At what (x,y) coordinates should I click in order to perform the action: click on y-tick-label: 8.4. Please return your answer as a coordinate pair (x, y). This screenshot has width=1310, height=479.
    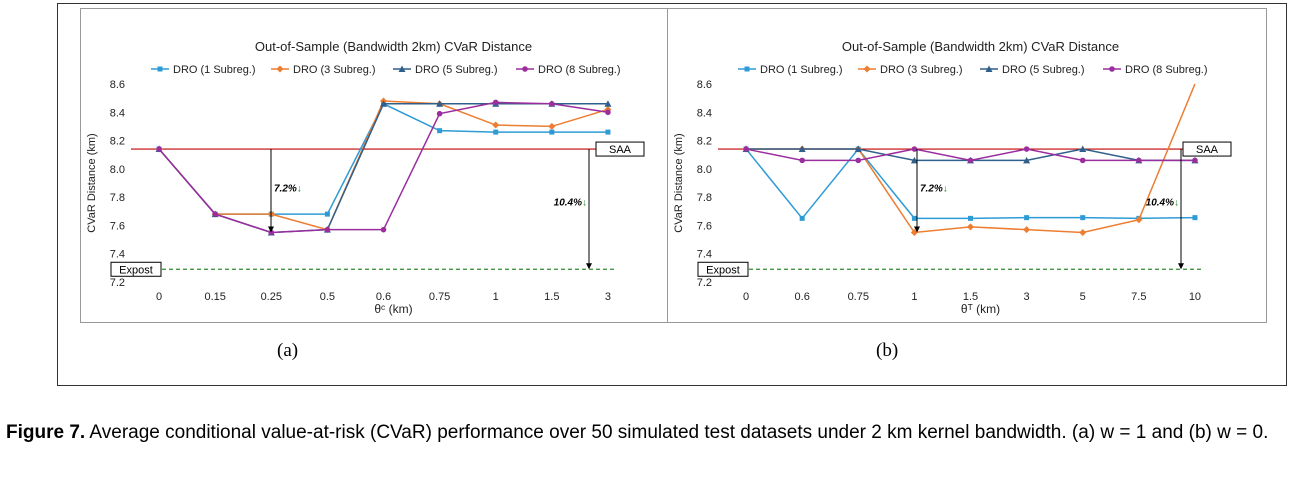
    Looking at the image, I should click on (704, 113).